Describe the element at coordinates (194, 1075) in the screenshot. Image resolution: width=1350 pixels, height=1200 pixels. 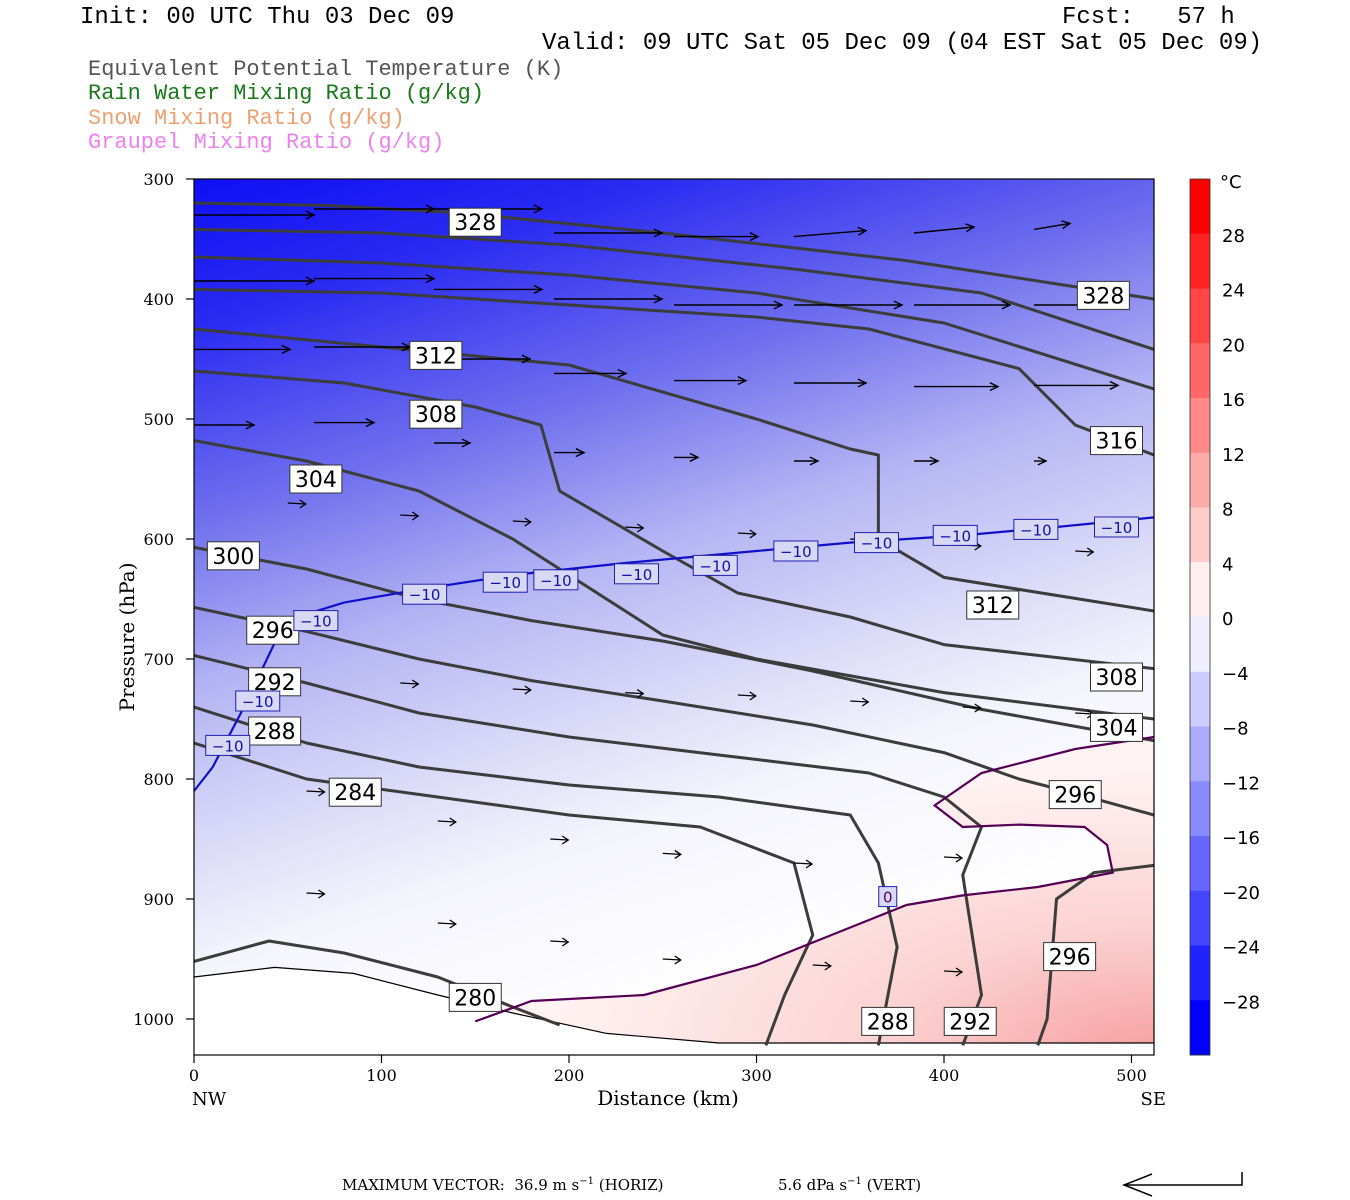
I see `x-tick-label: 0` at that location.